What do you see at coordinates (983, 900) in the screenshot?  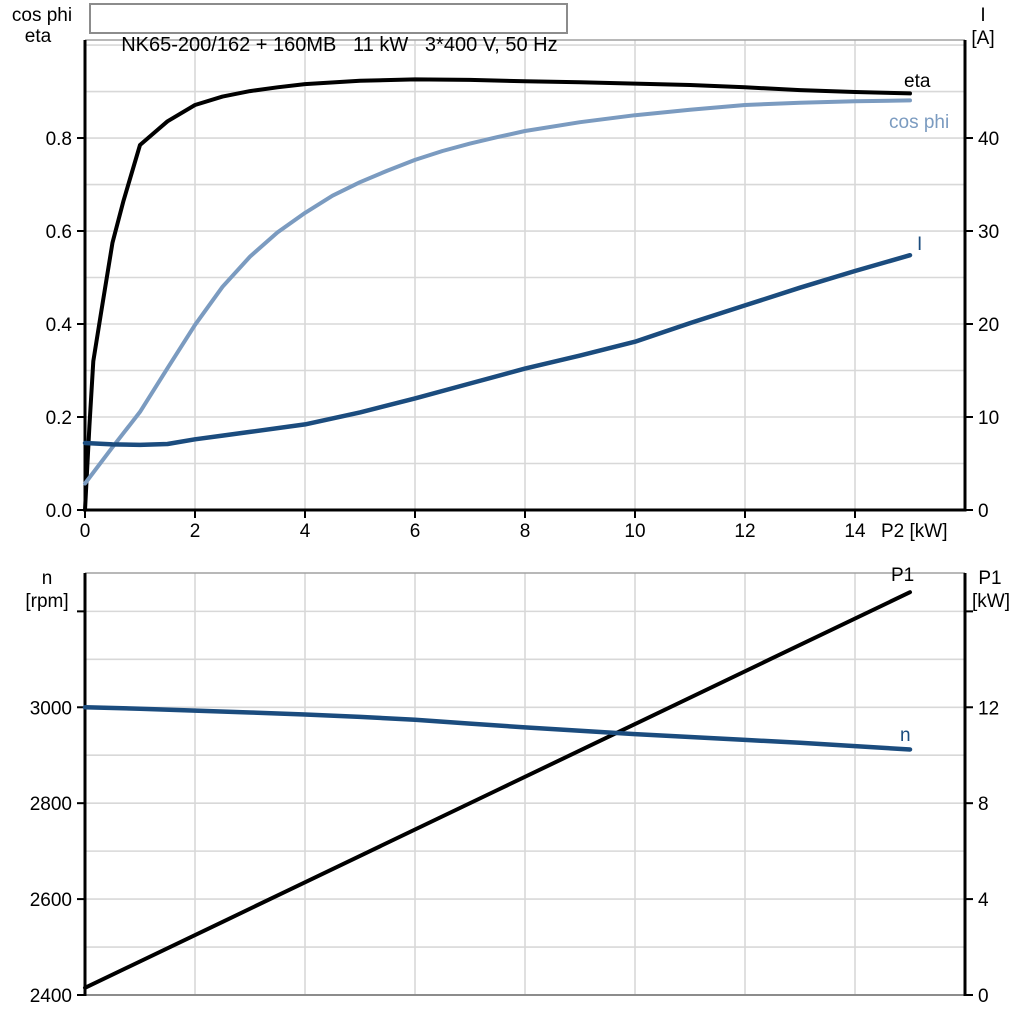 I see `right-tick-label: 4` at bounding box center [983, 900].